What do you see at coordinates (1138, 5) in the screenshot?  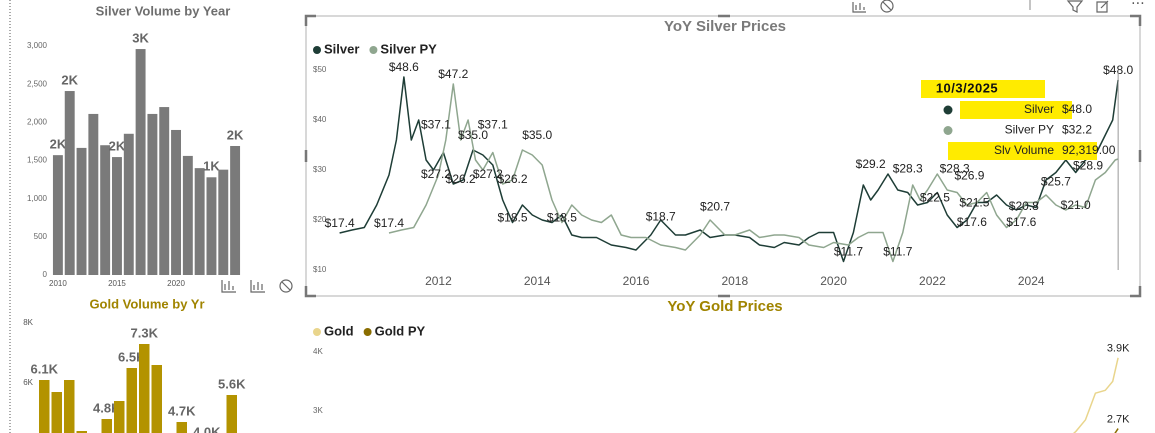 I see `icon-more: ⋯` at bounding box center [1138, 5].